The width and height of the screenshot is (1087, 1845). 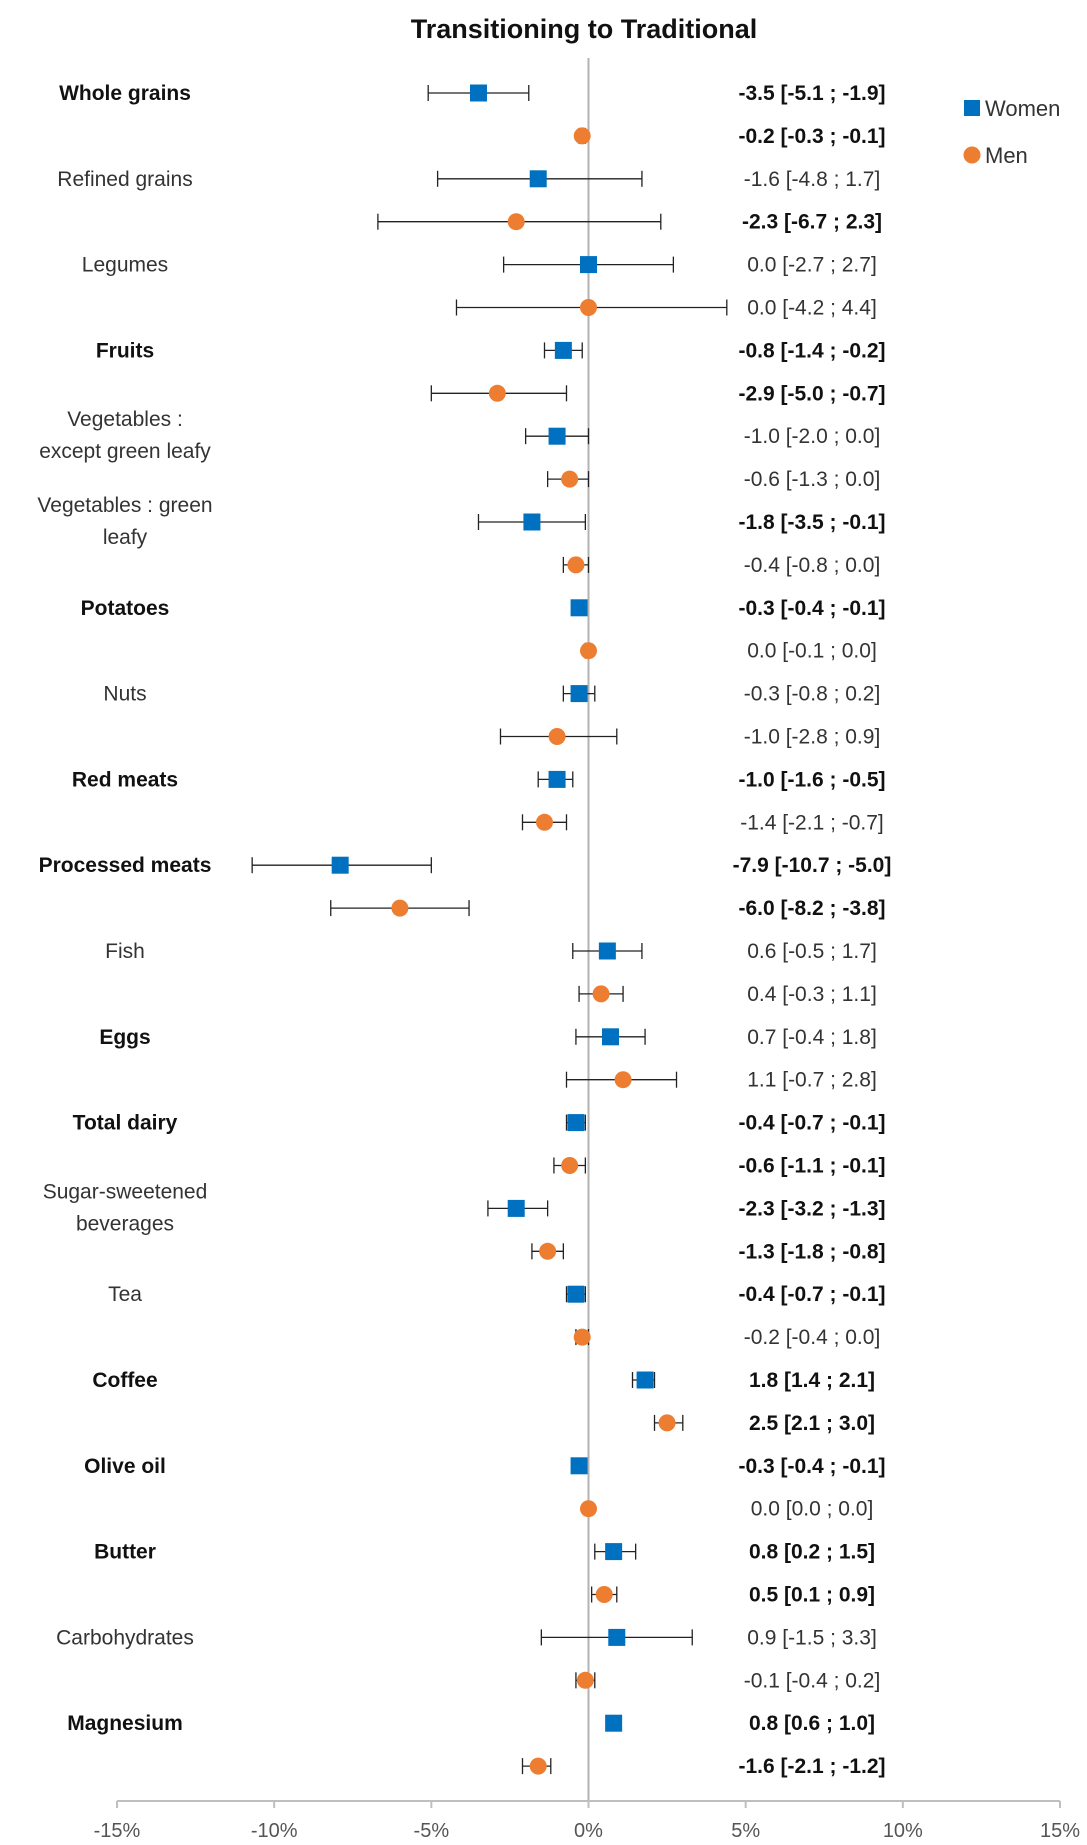 I want to click on forest-row: Coffee 1.8 [1.4 ; 2.1] 2.5 [2.1 ; 3.0], so click(x=483, y=1402).